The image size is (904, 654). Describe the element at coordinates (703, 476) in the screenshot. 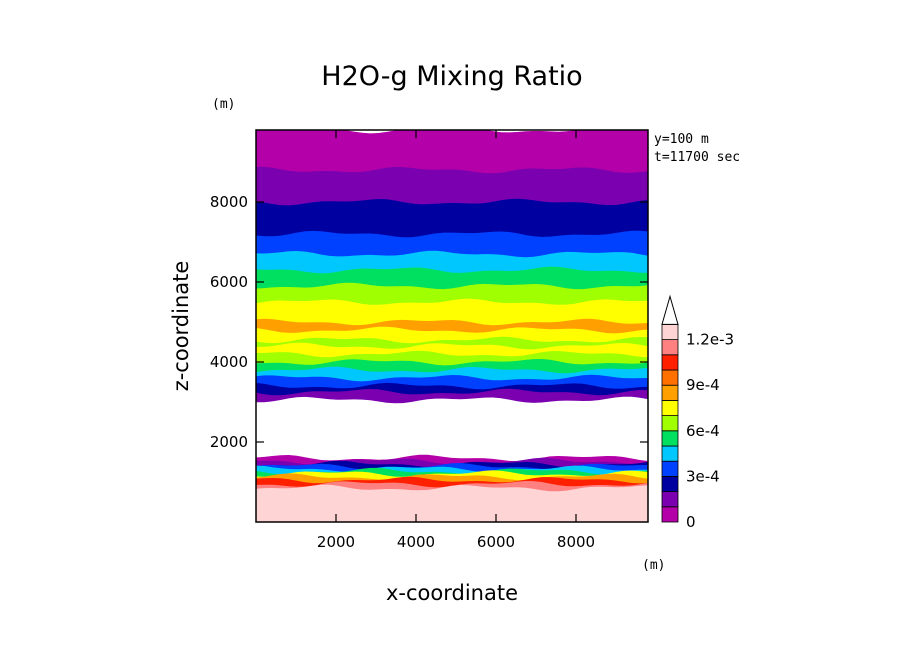

I see `colorbar-tick-label: 3e-4` at that location.